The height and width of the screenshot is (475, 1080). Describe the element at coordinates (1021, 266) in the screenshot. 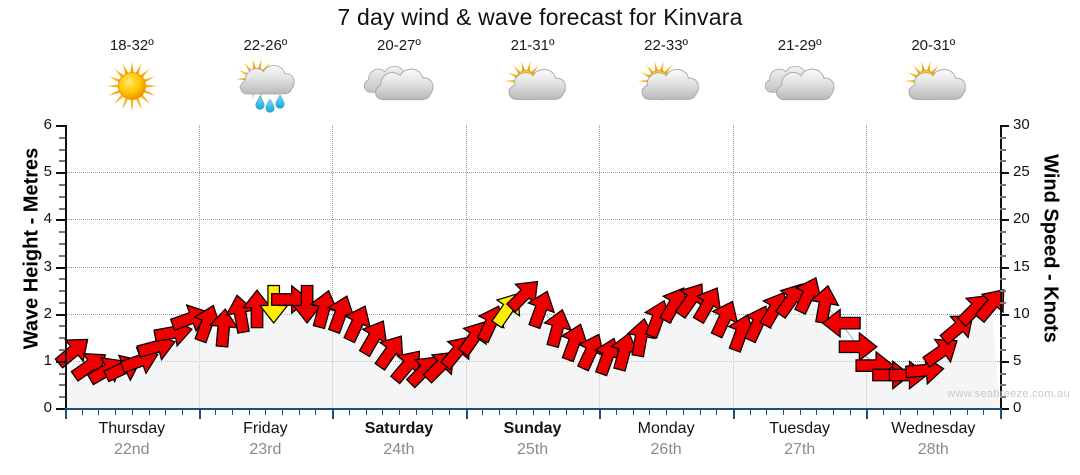

I see `right-axis-tick-label: 15` at that location.